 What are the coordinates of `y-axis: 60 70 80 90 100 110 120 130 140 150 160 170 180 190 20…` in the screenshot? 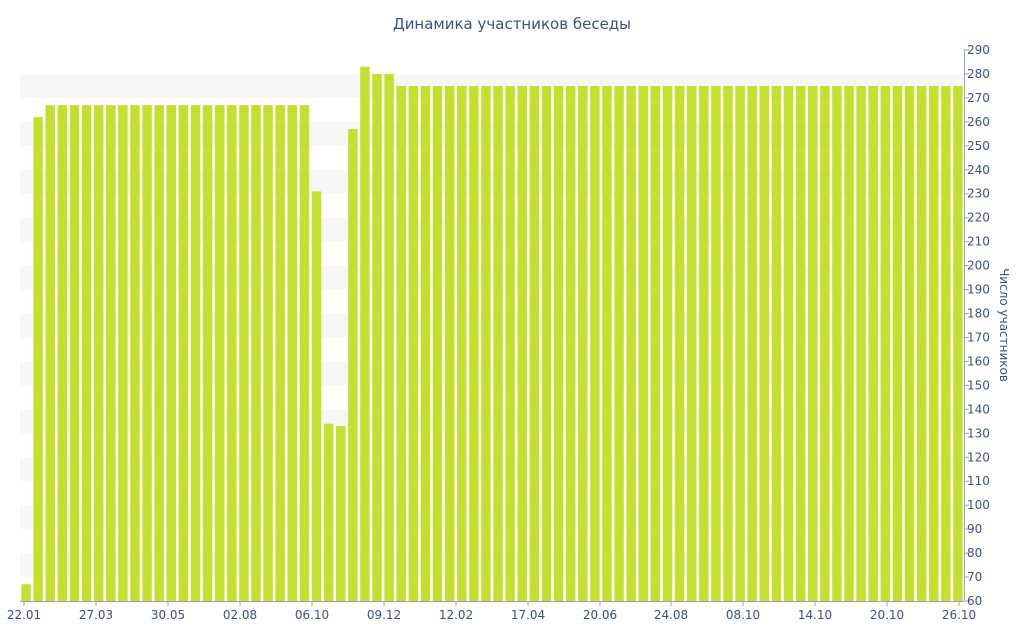 It's located at (977, 325).